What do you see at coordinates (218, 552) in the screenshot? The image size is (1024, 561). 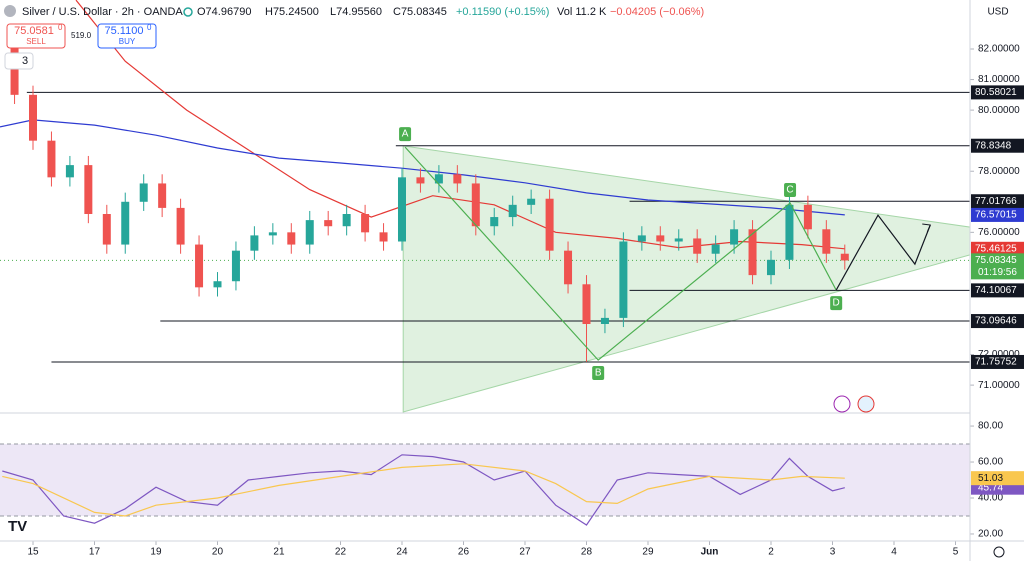 I see `x-tick-label: 20` at bounding box center [218, 552].